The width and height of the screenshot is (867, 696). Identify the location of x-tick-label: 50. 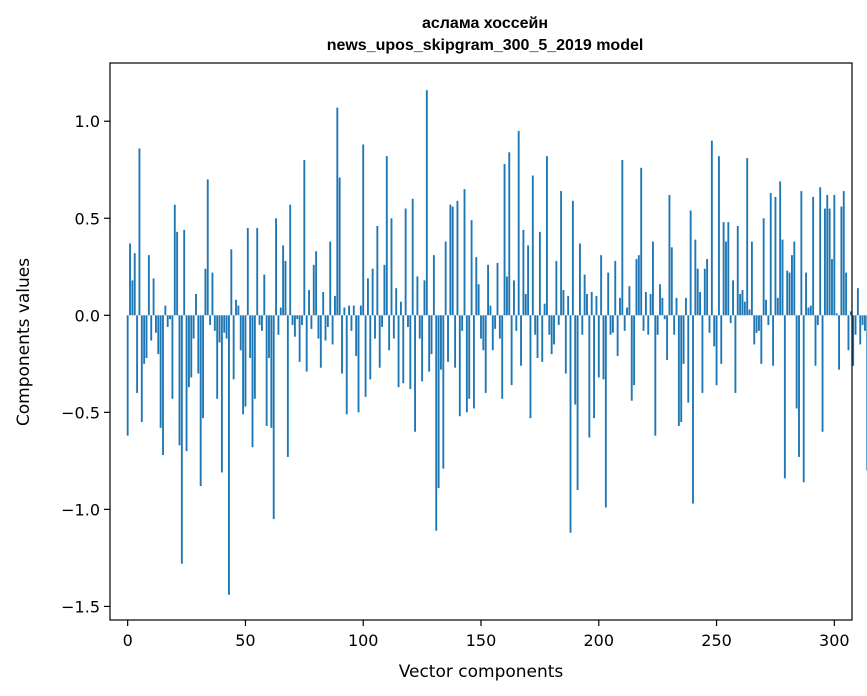
(245, 640).